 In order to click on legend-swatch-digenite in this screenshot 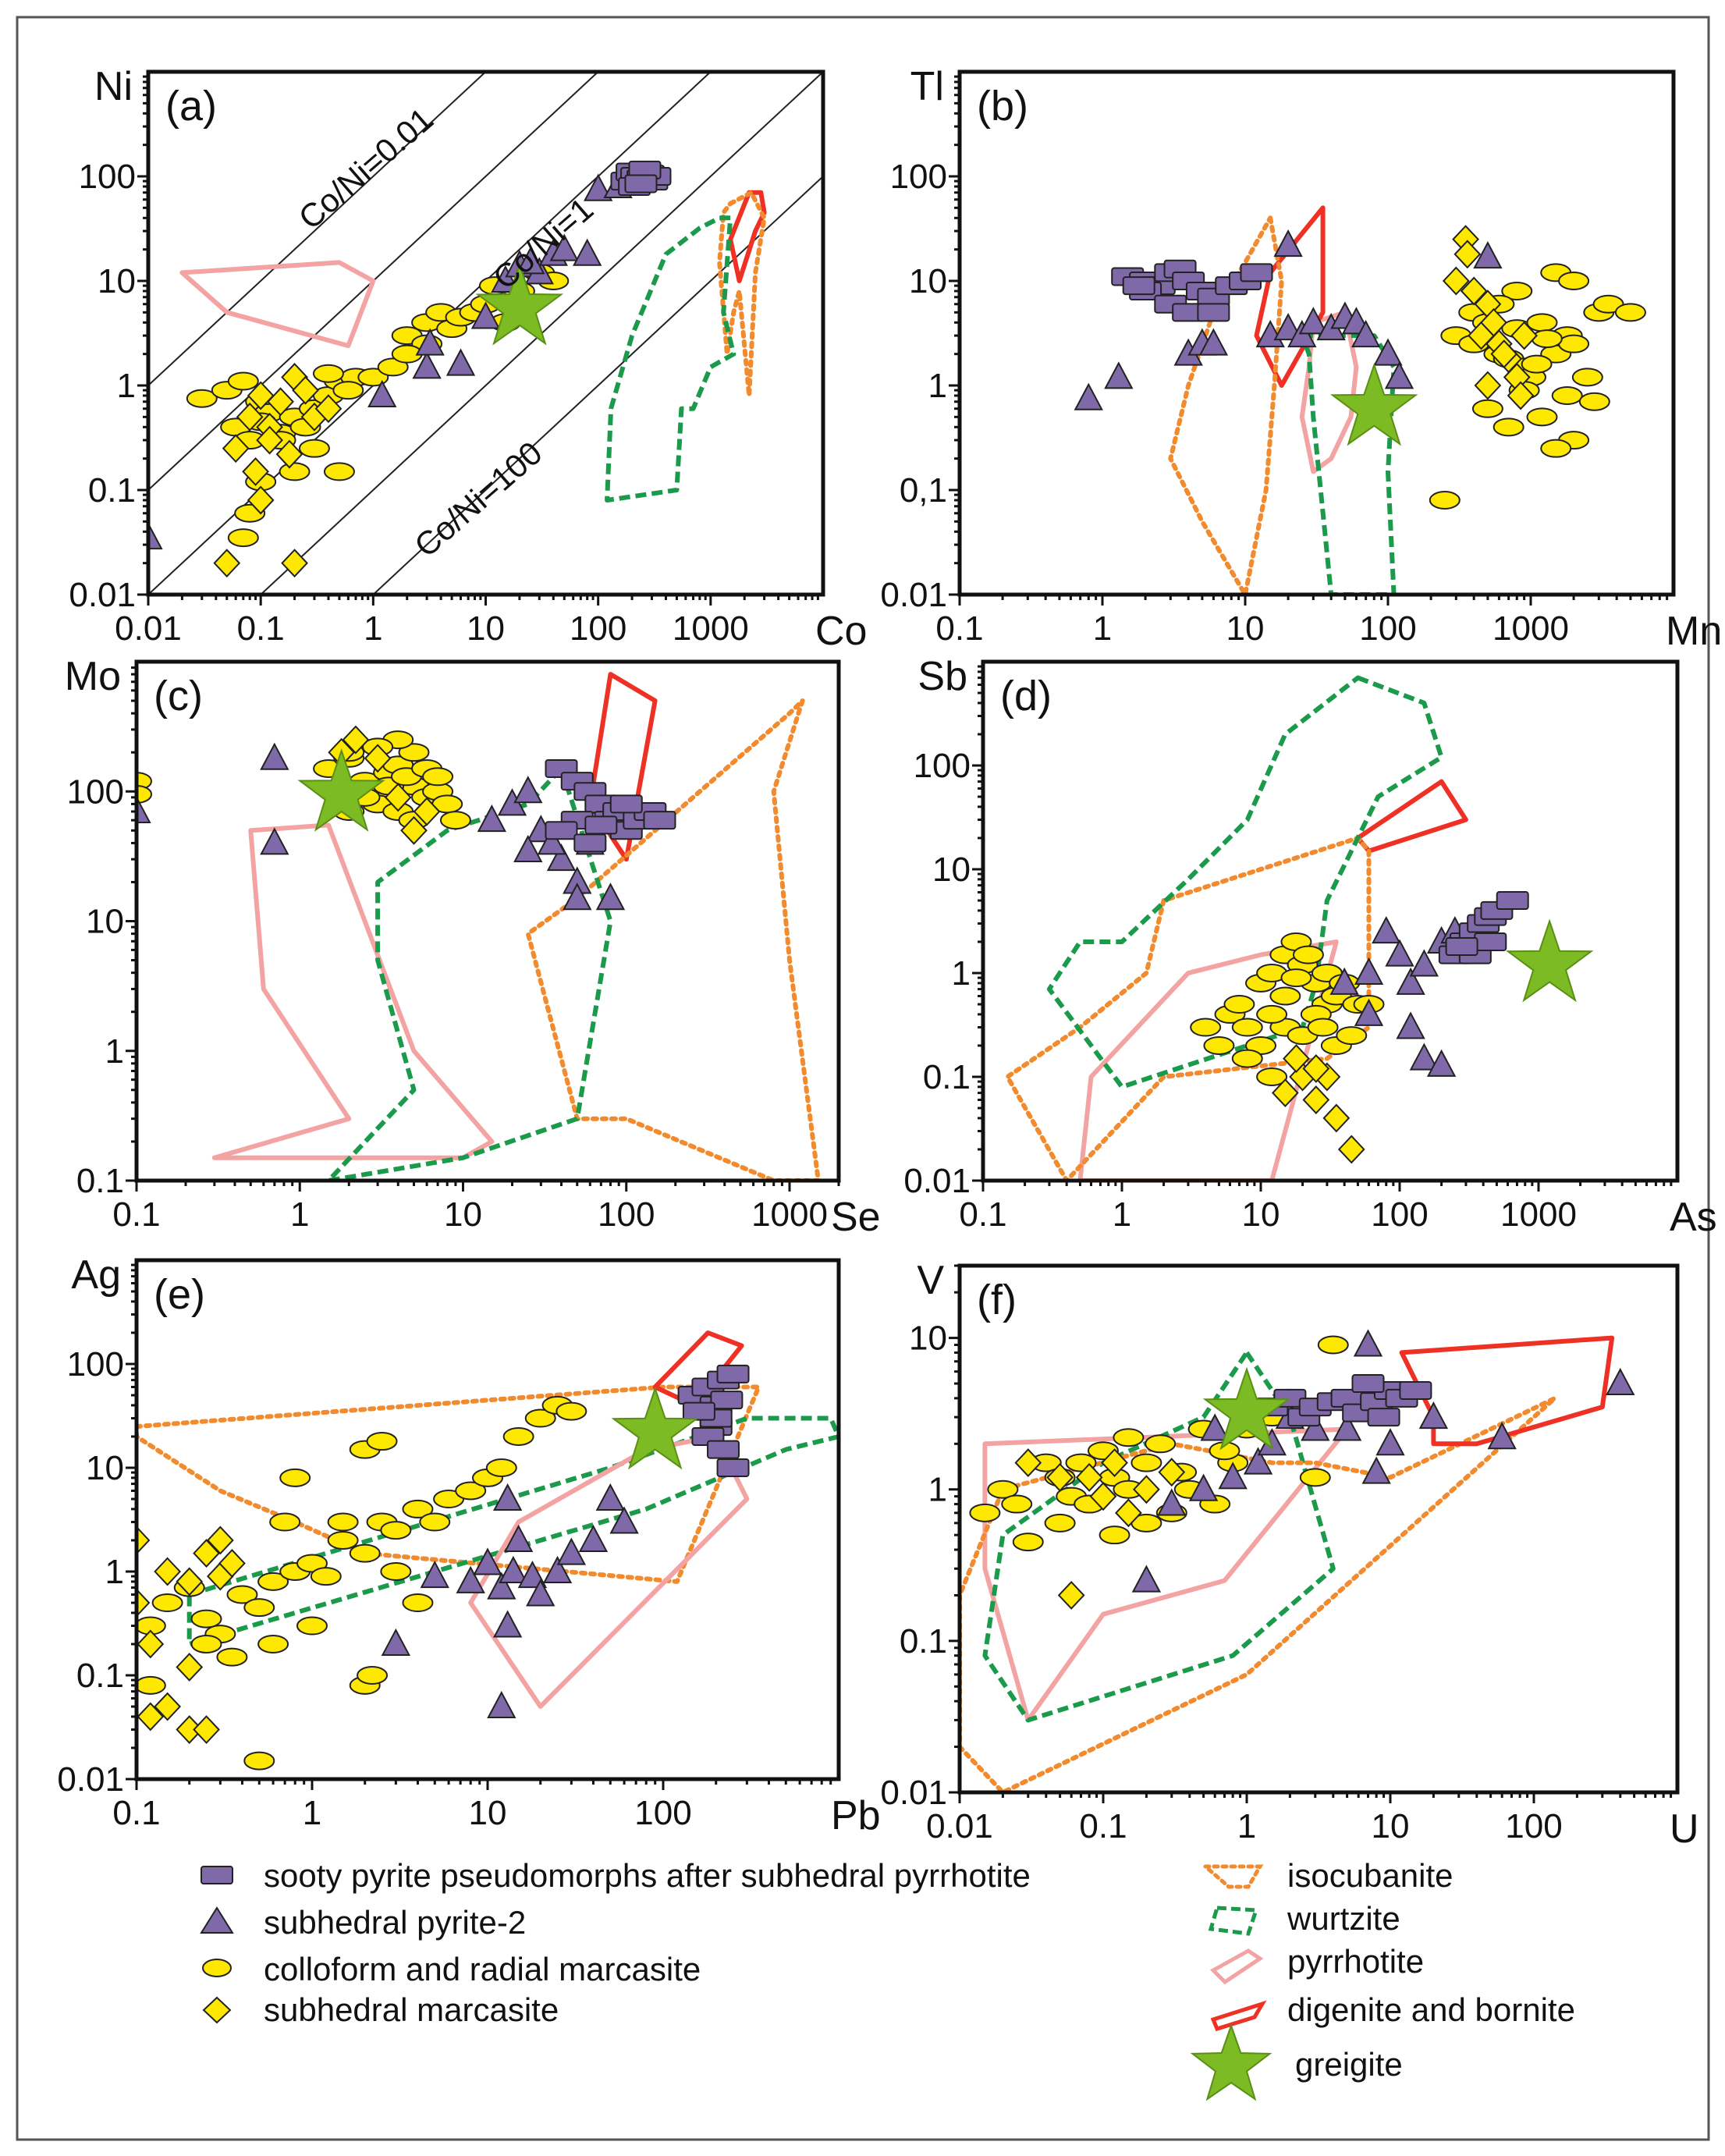, I will do `click(1239, 2016)`.